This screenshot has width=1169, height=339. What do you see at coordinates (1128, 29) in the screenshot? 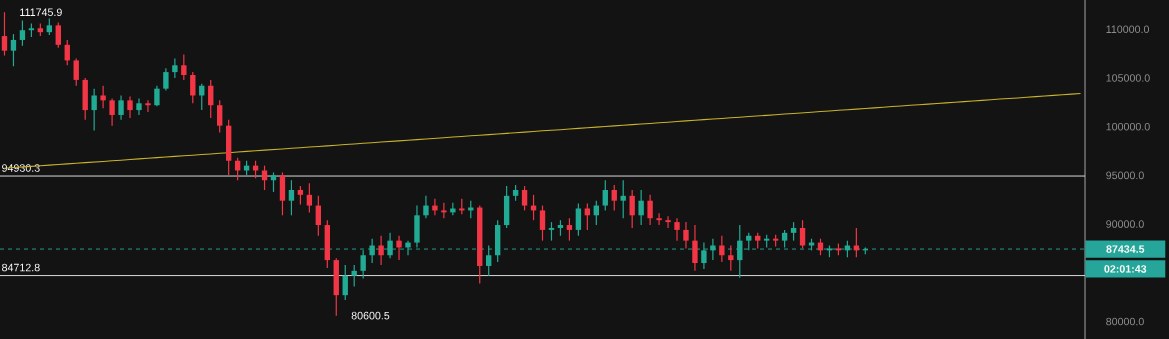
I see `y-tick-label: 110000.0` at bounding box center [1128, 29].